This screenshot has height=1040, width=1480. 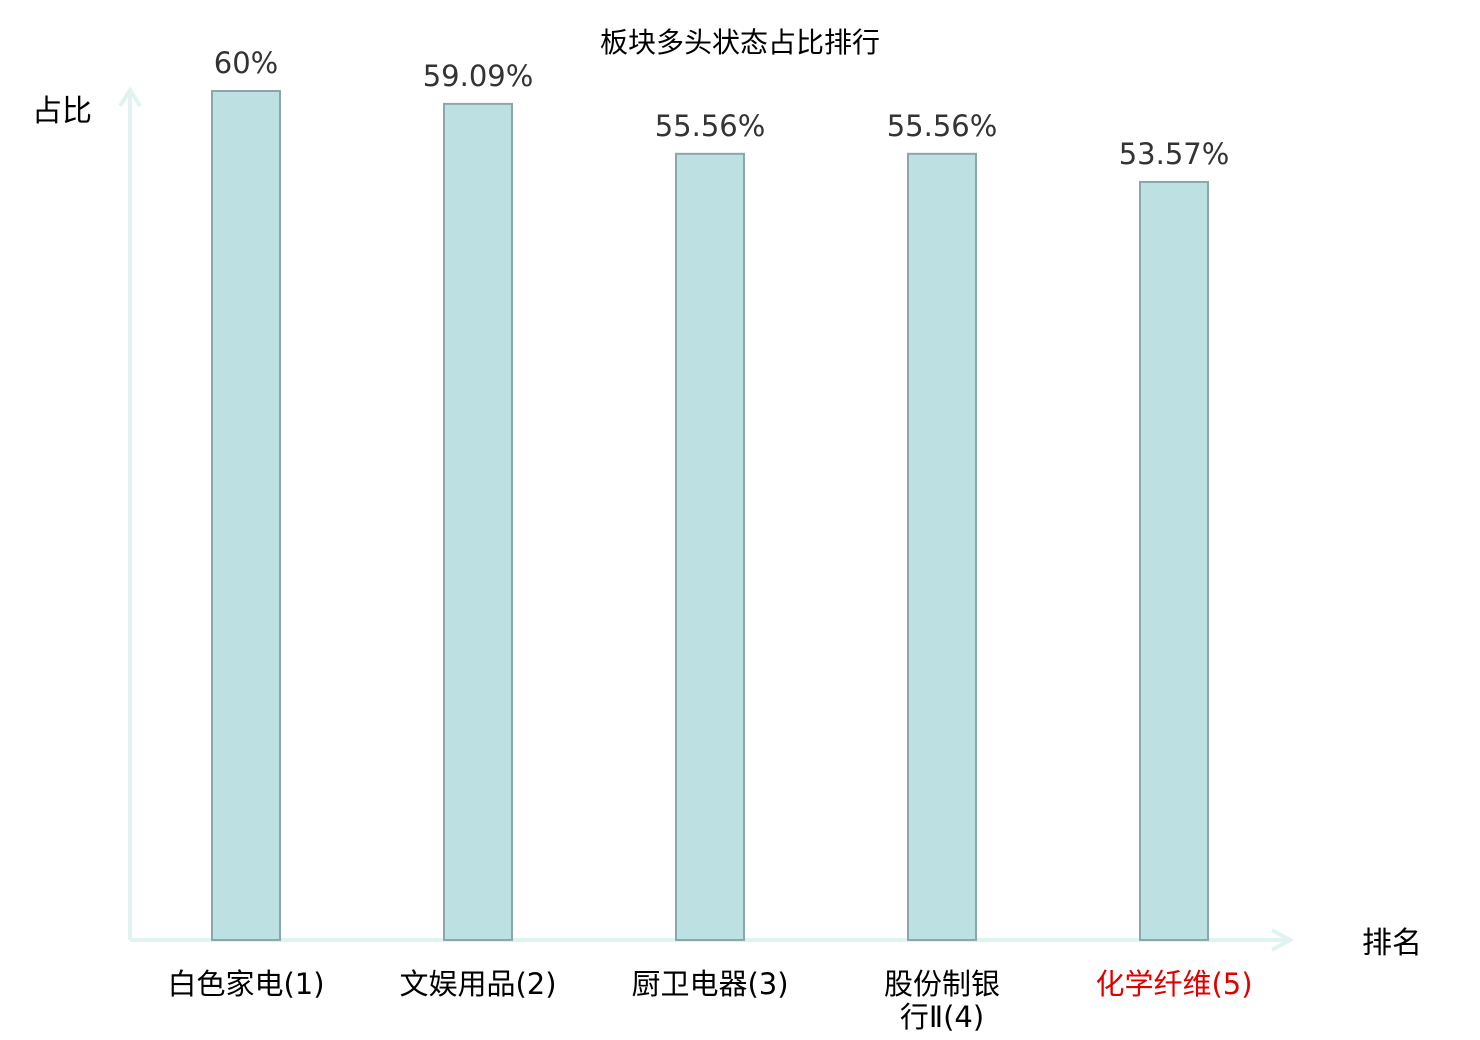 What do you see at coordinates (1174, 154) in the screenshot?
I see `value-label-5: 53.57%` at bounding box center [1174, 154].